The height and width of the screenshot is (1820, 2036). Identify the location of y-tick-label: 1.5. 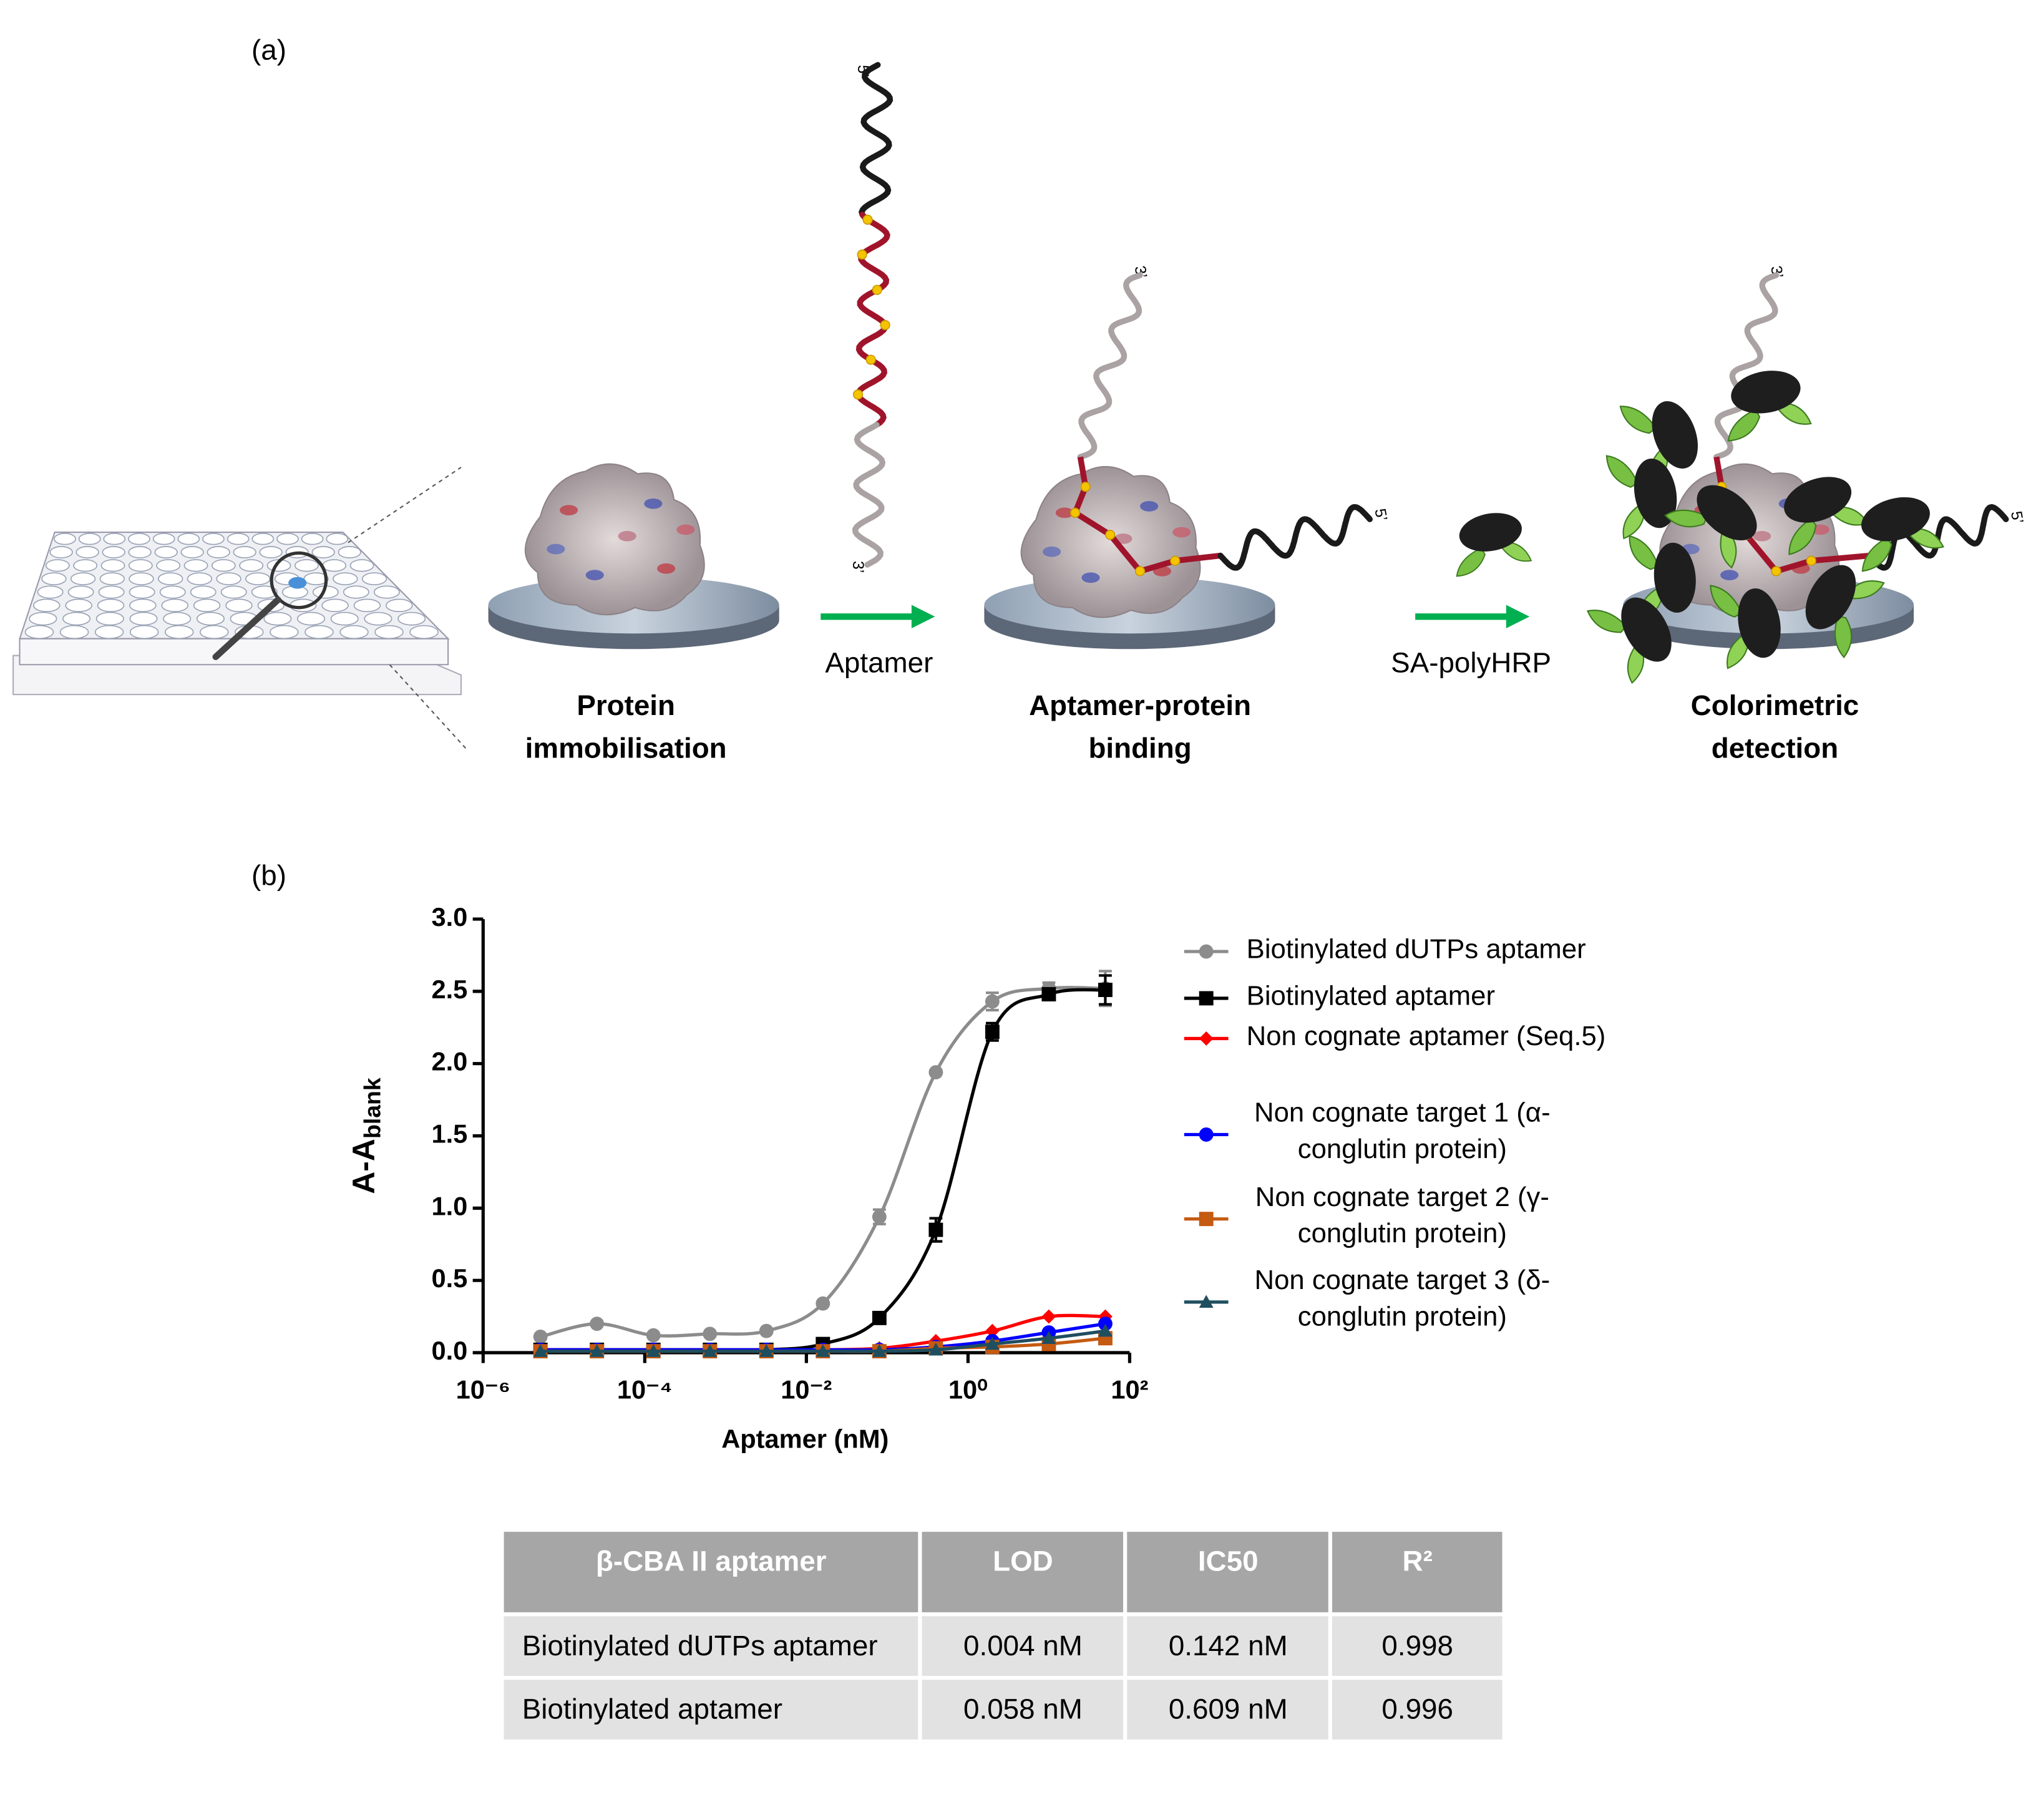
(449, 1134).